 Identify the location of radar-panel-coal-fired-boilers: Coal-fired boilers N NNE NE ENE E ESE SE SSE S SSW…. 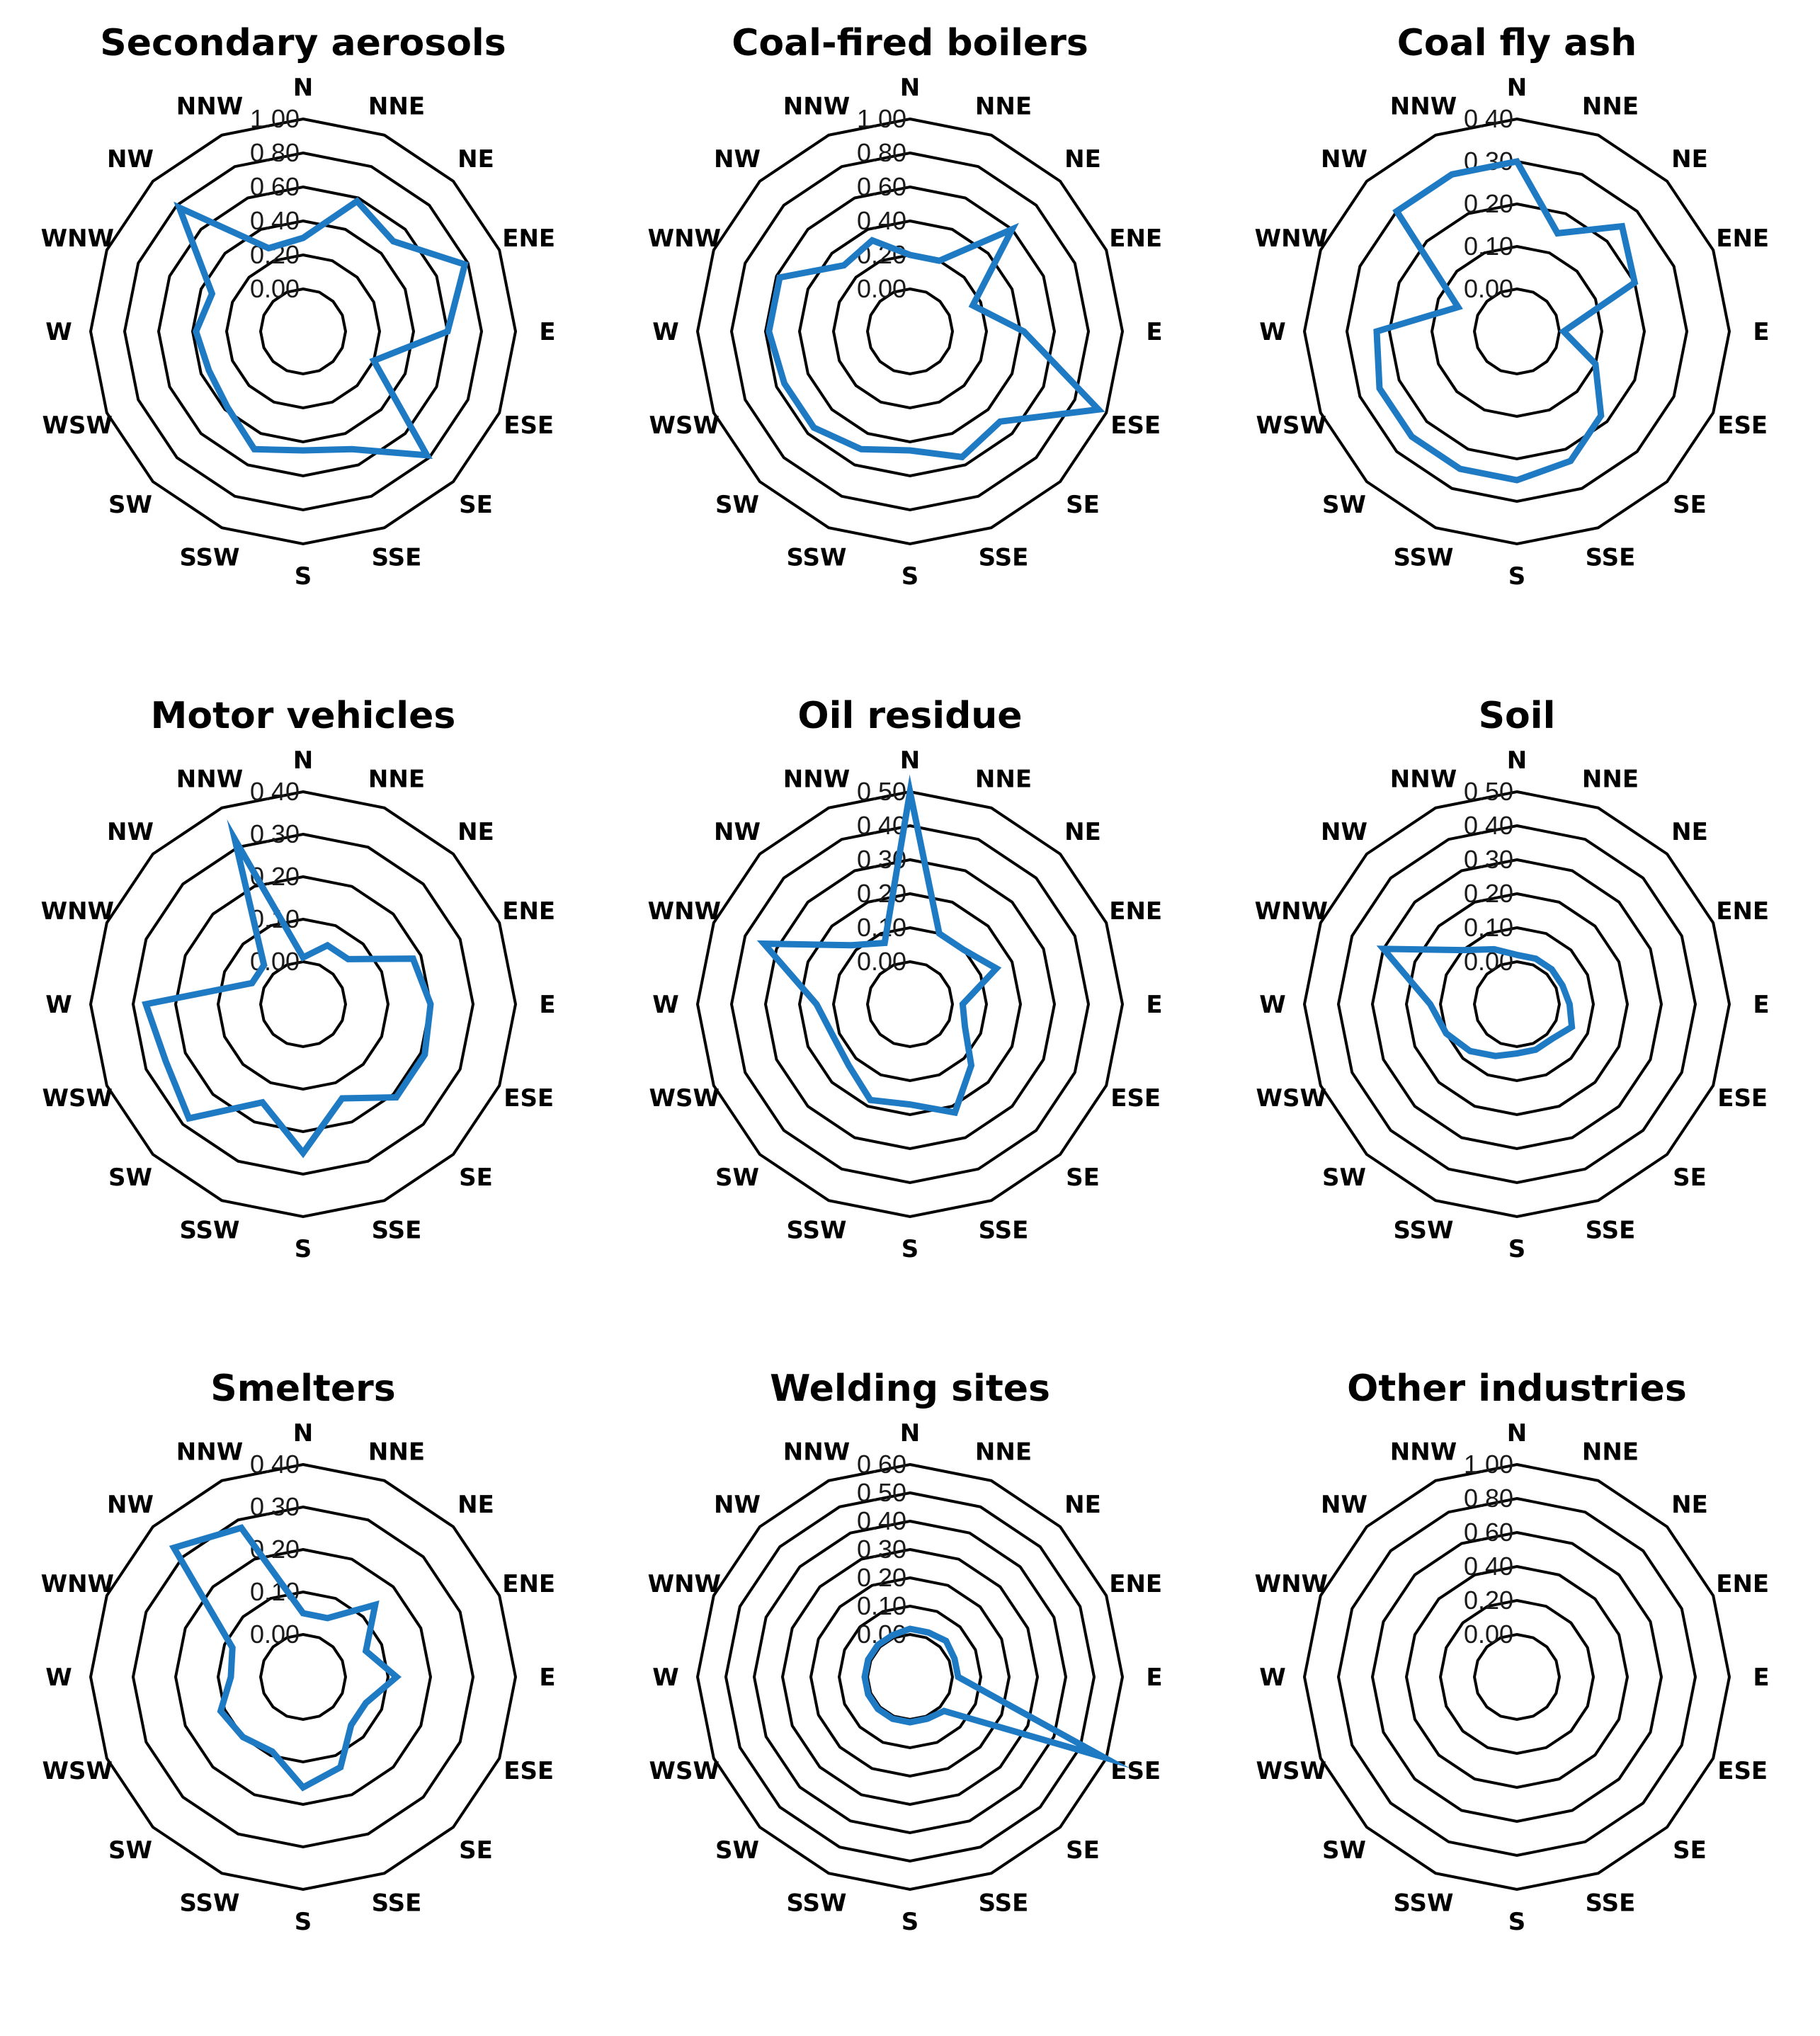
(910, 356).